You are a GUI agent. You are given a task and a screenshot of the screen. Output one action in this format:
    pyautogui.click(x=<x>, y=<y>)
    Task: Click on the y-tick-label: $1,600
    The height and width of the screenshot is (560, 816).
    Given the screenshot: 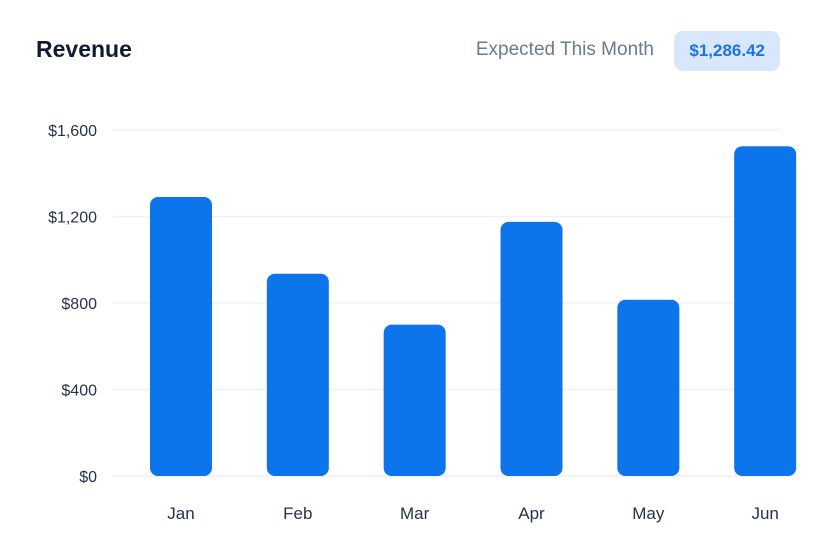 What is the action you would take?
    pyautogui.click(x=72, y=131)
    